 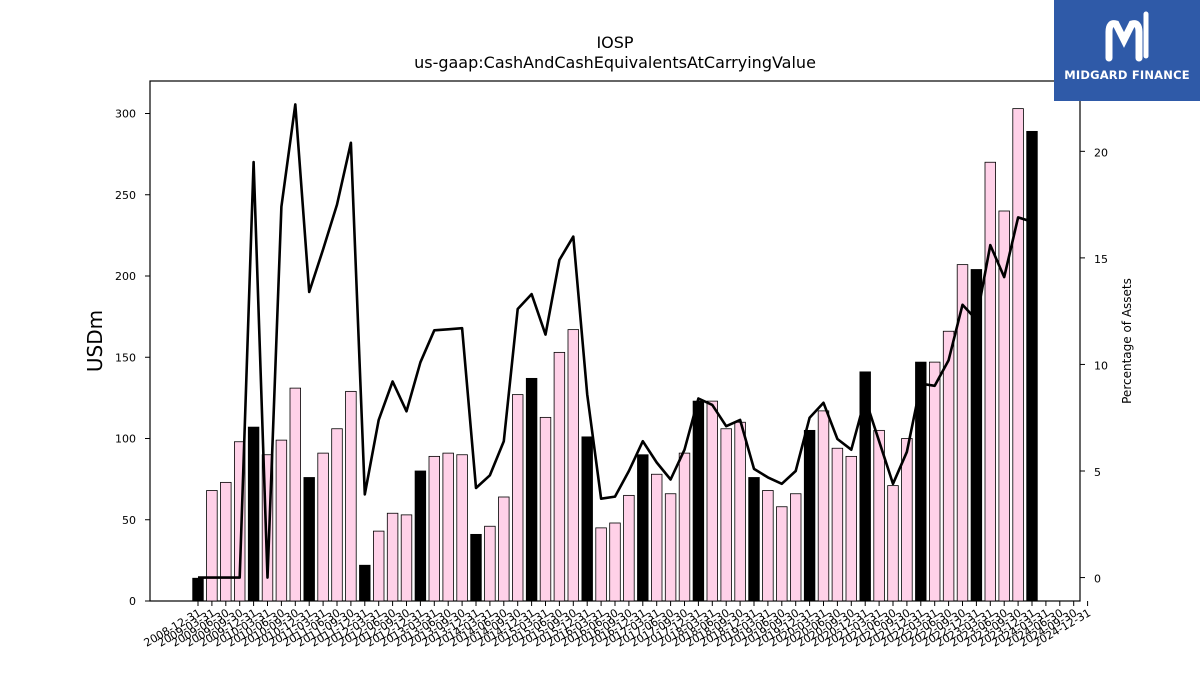 I want to click on logo-text: MIDGARD FINANCE, so click(x=1127, y=75).